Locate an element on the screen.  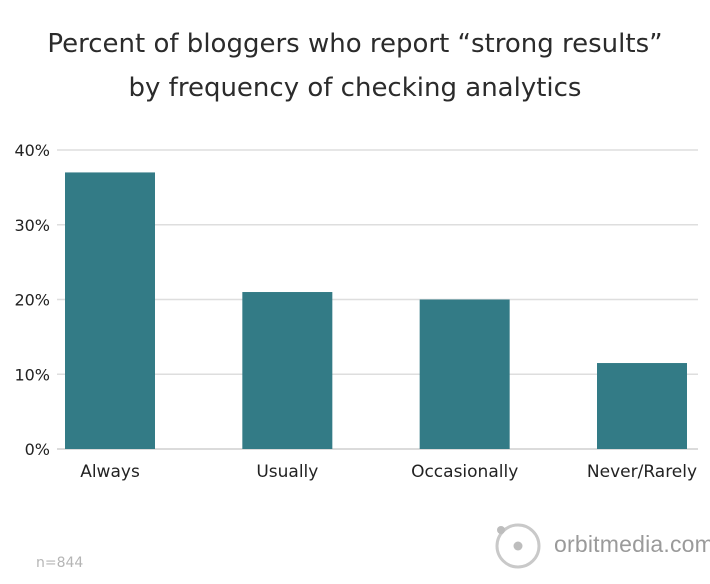
bar-occasionally is located at coordinates (464, 374).